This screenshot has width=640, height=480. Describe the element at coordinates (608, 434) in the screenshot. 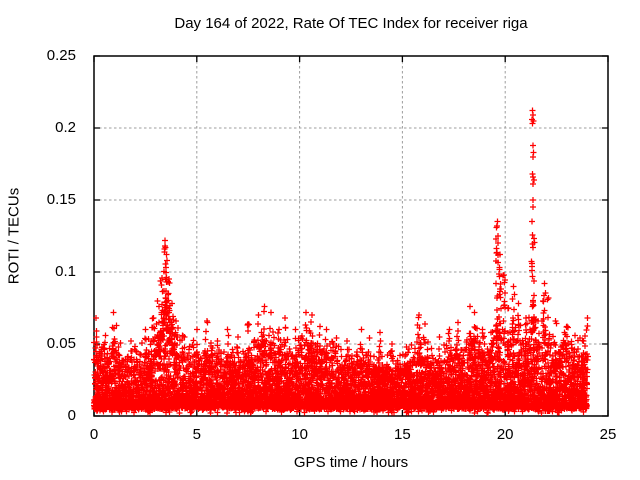

I see `x-tick-label: 25` at that location.